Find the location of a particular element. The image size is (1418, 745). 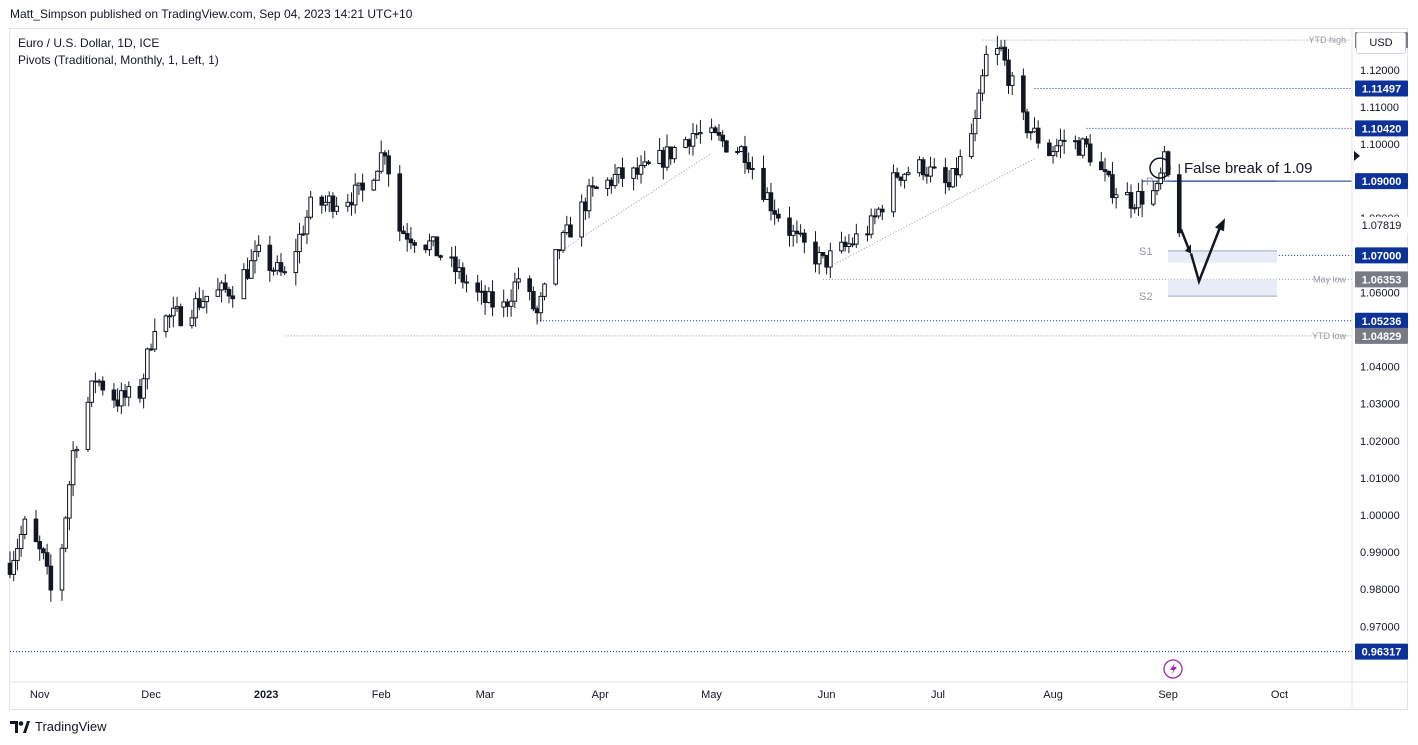

y-tick-label: 1.11000 is located at coordinates (1379, 108).